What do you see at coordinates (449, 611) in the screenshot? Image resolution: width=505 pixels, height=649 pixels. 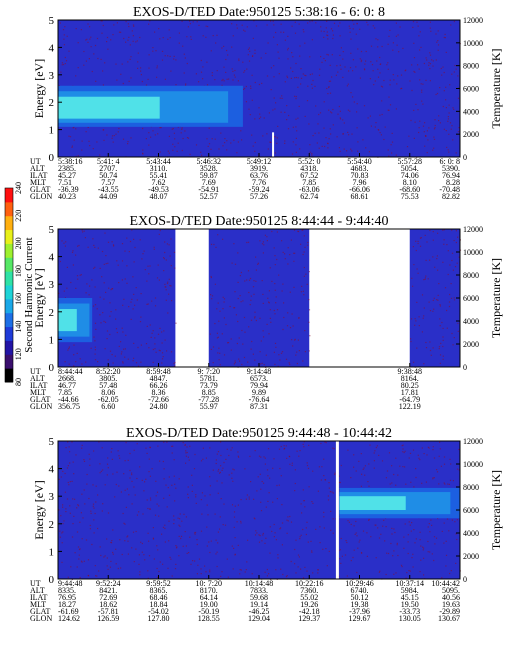 I see `ephemeris-value: -29.89` at bounding box center [449, 611].